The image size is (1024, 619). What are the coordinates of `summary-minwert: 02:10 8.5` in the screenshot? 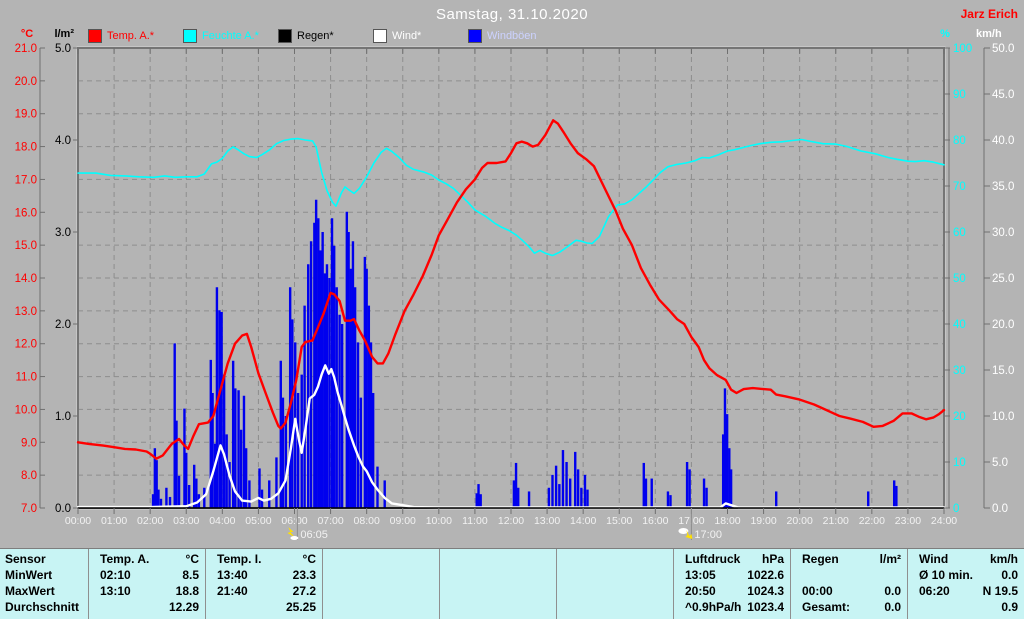 It's located at (145, 575).